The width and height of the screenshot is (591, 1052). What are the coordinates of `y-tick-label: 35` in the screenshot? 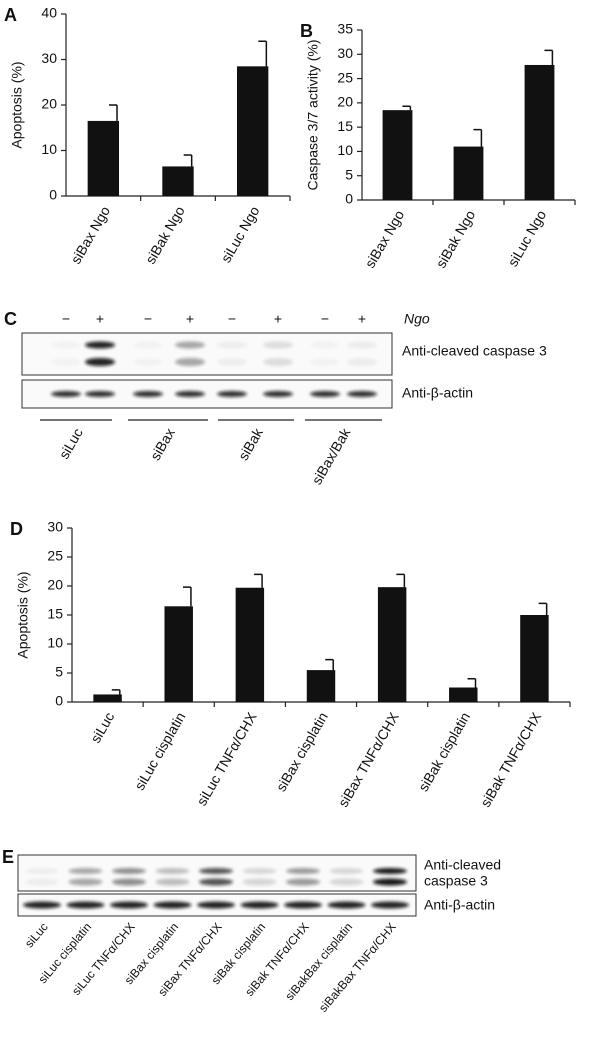 It's located at (345, 29).